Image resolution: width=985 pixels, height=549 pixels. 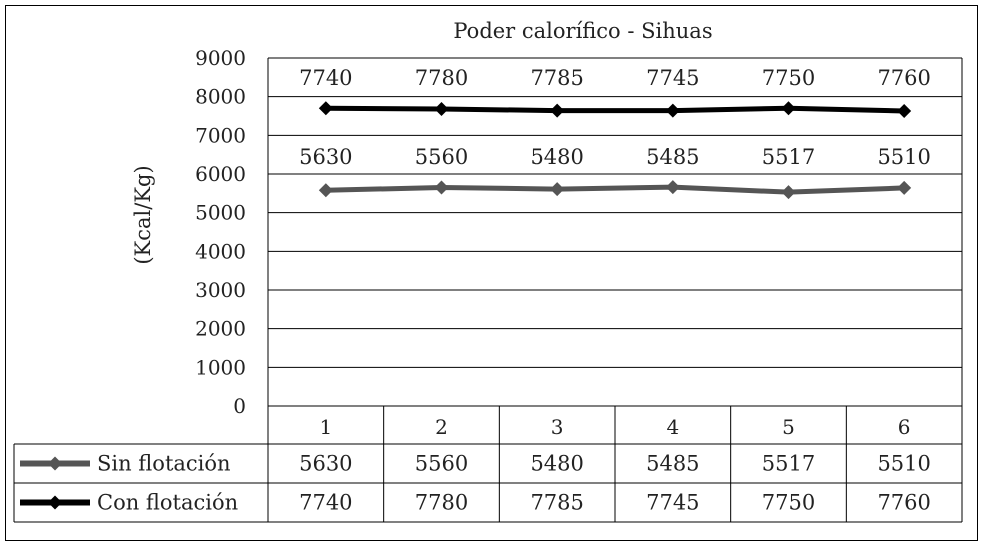 What do you see at coordinates (904, 427) in the screenshot?
I see `x-tick-label: 6` at bounding box center [904, 427].